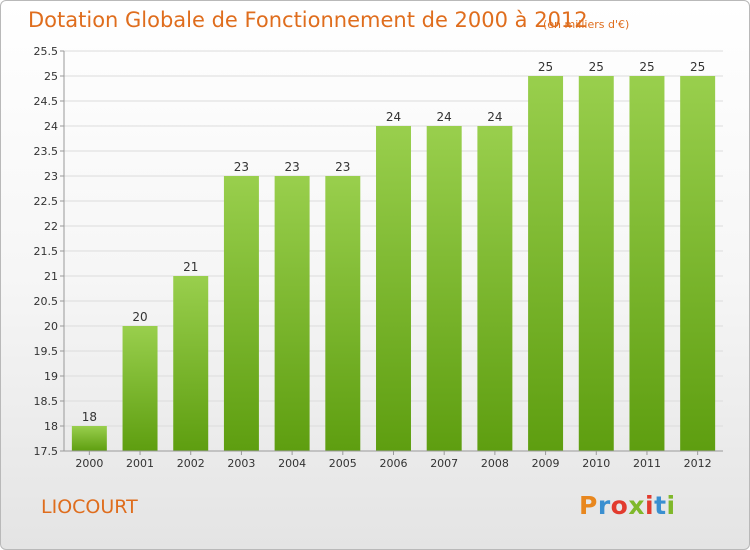 The width and height of the screenshot is (750, 550). What do you see at coordinates (46, 401) in the screenshot?
I see `y-tick-label: 18.5` at bounding box center [46, 401].